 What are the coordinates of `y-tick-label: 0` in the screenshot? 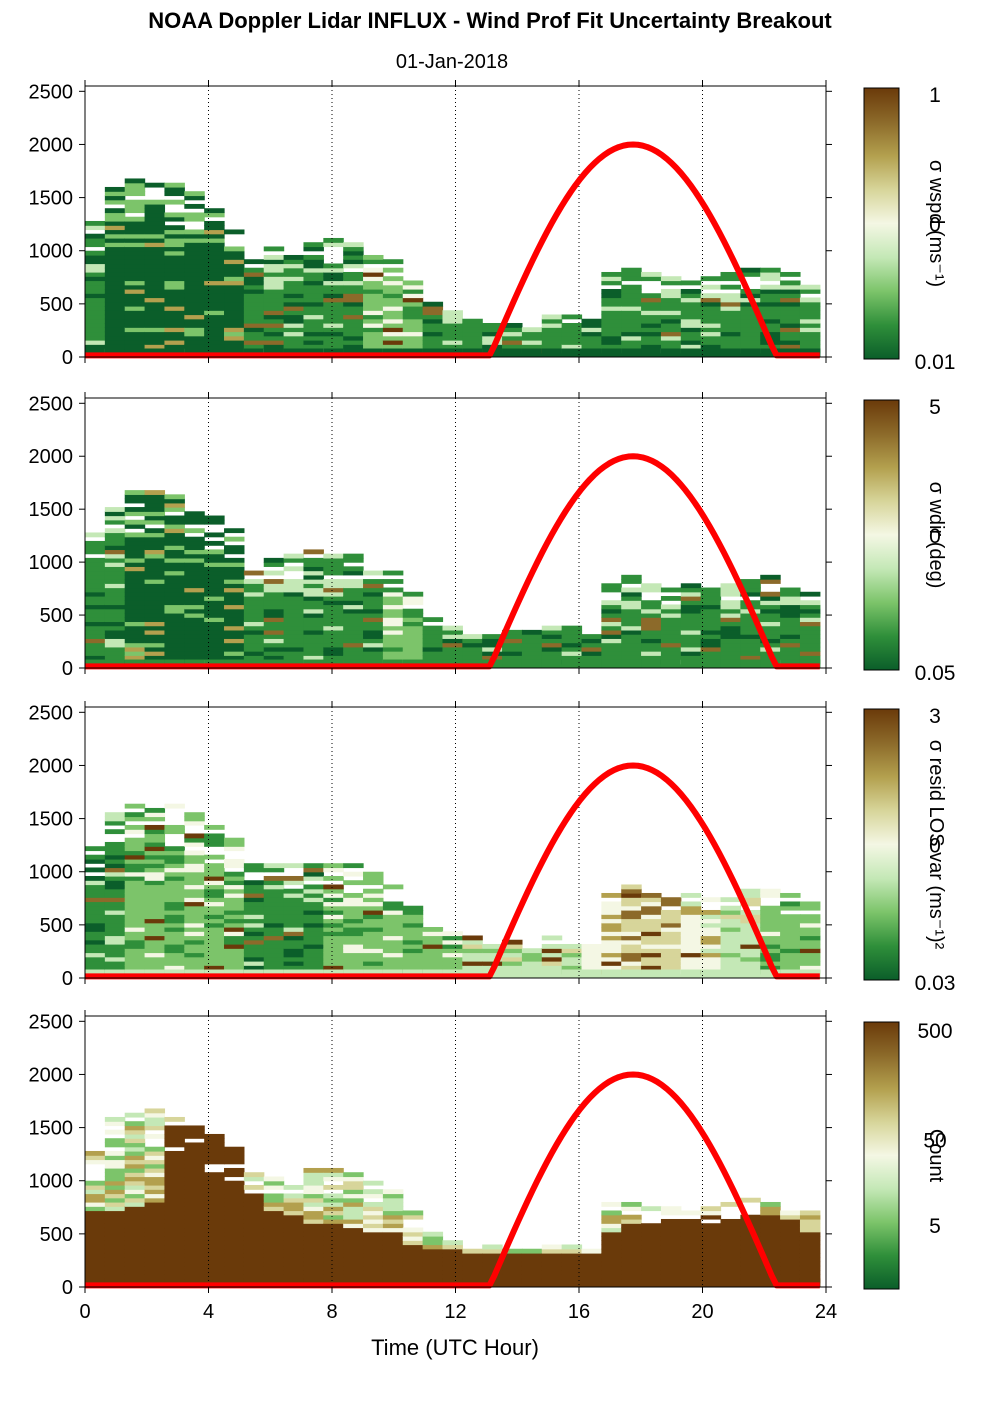 It's located at (67, 358).